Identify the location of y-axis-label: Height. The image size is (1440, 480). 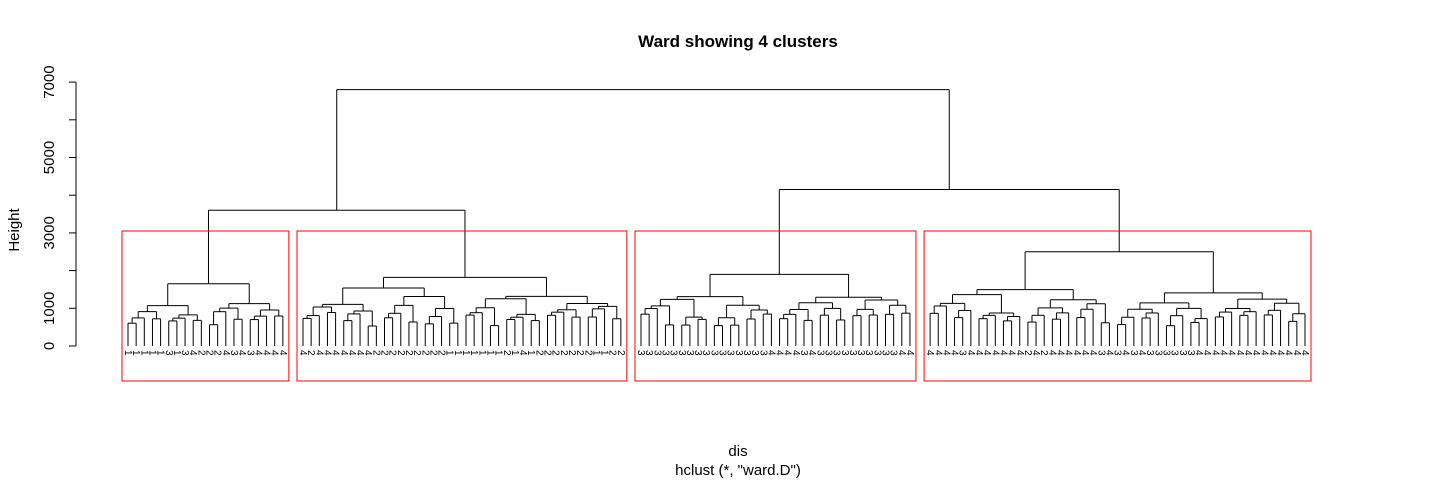
(14, 229).